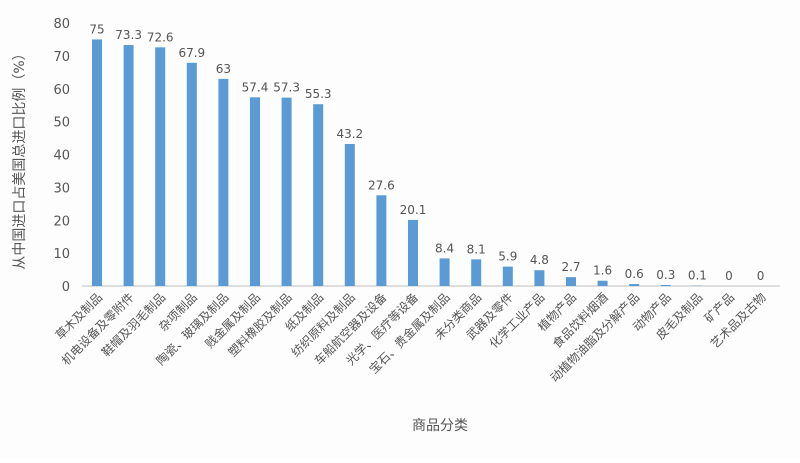 The height and width of the screenshot is (463, 800). I want to click on y-tick-label: 70, so click(61, 57).